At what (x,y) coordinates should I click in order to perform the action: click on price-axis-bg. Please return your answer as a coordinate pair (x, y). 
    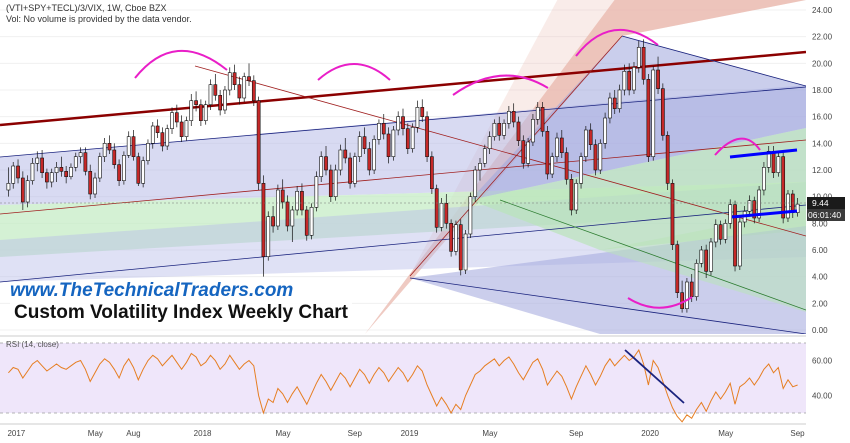
    Looking at the image, I should click on (828, 167).